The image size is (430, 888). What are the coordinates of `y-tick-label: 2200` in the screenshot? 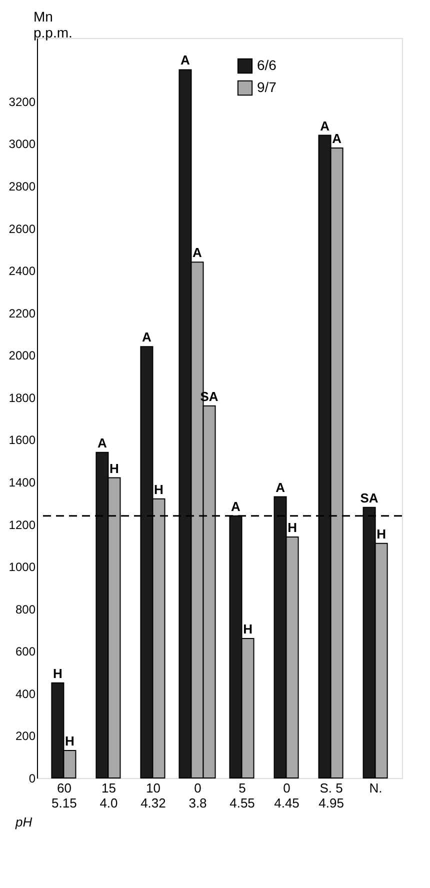 It's located at (22, 313).